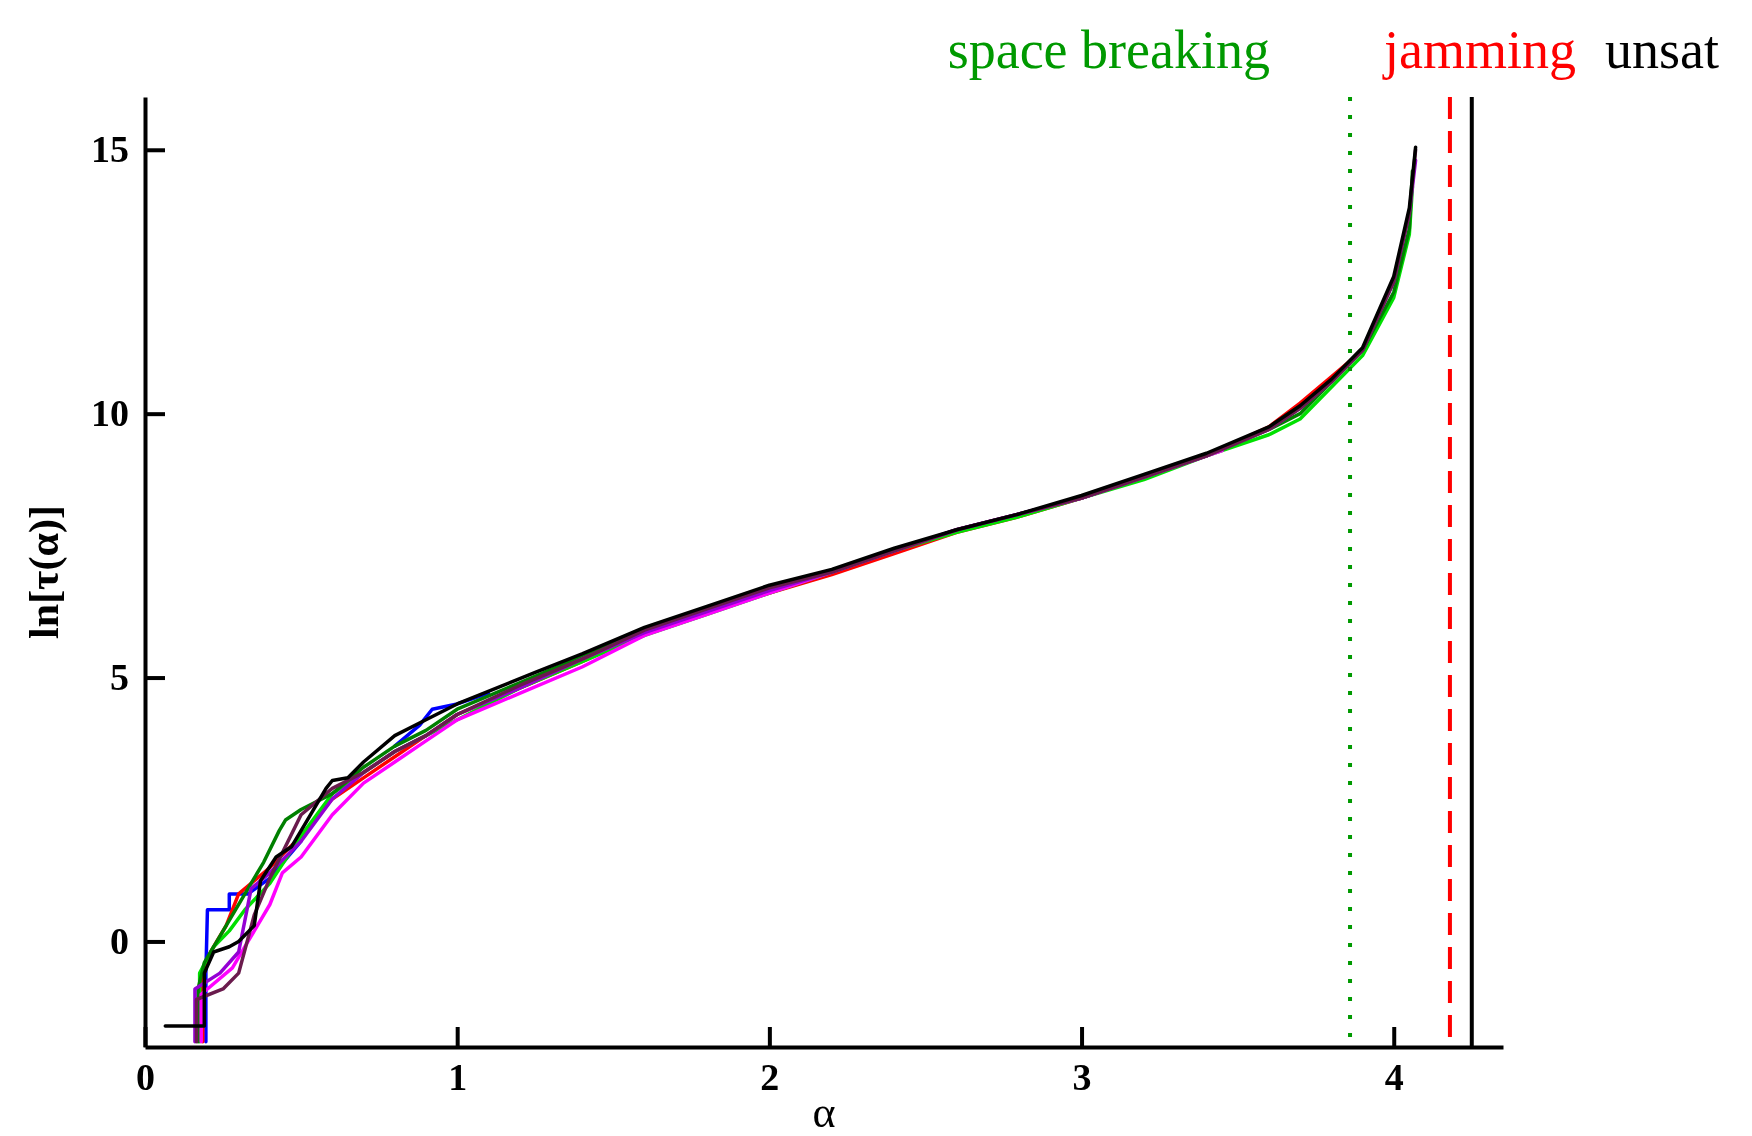 The width and height of the screenshot is (1752, 1136). Describe the element at coordinates (110, 413) in the screenshot. I see `y-tick-label: 10` at that location.